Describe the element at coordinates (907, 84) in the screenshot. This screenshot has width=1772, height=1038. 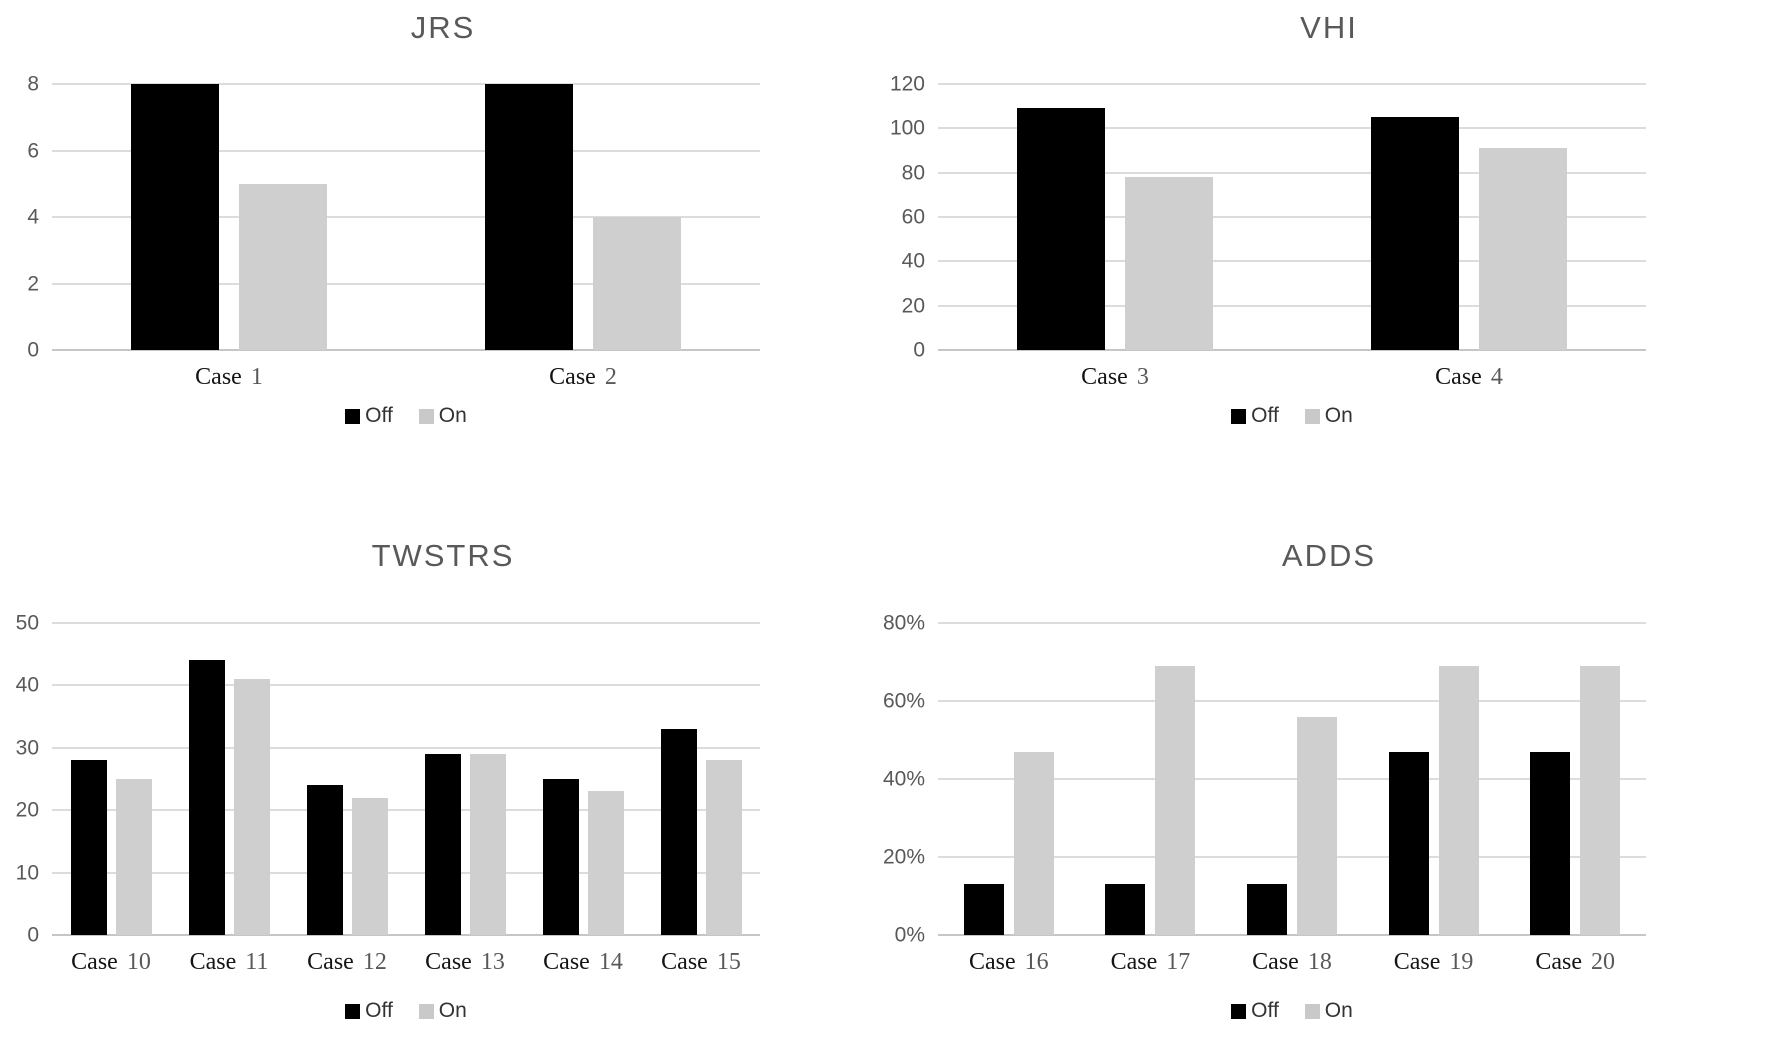
I see `y-tick-label-120: 120` at that location.